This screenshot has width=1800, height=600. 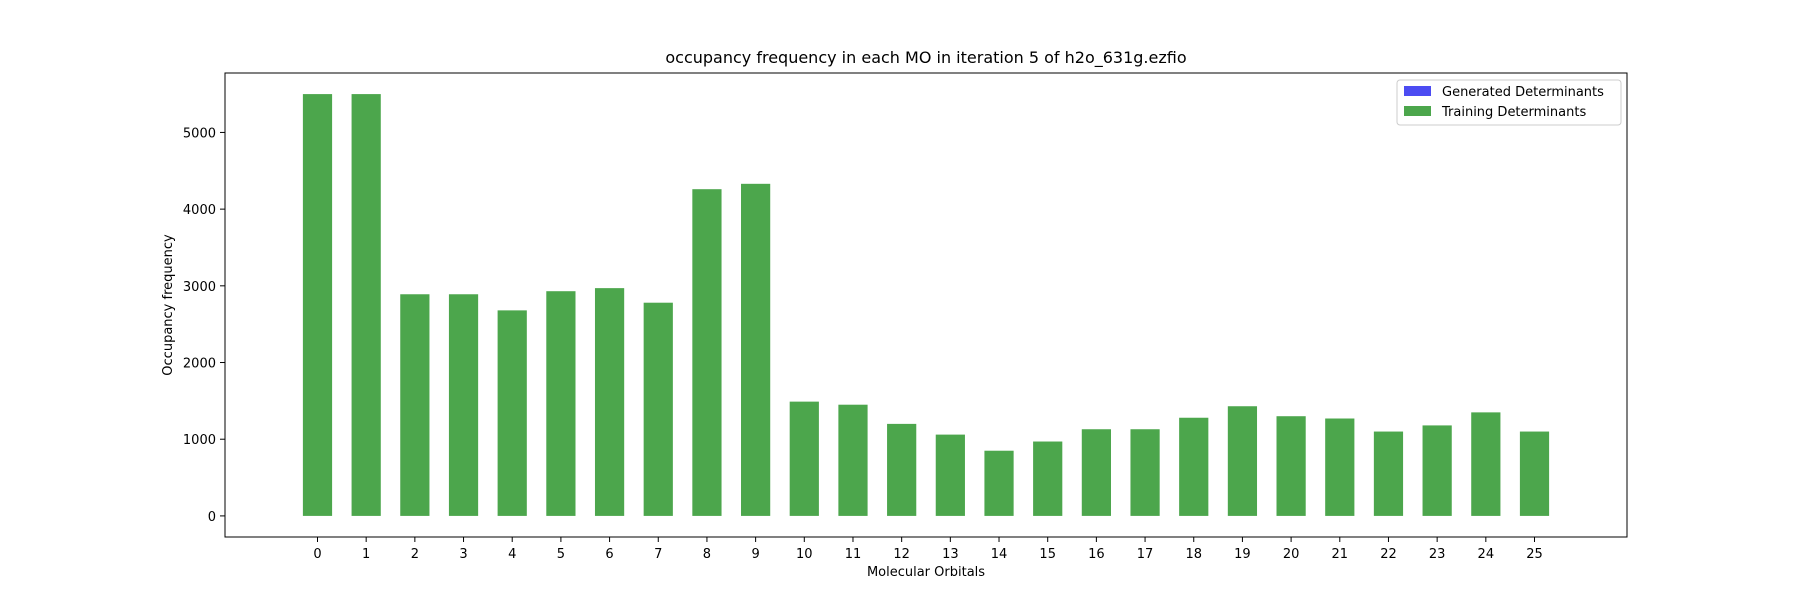 I want to click on x-tick-label-13: 13, so click(x=950, y=554).